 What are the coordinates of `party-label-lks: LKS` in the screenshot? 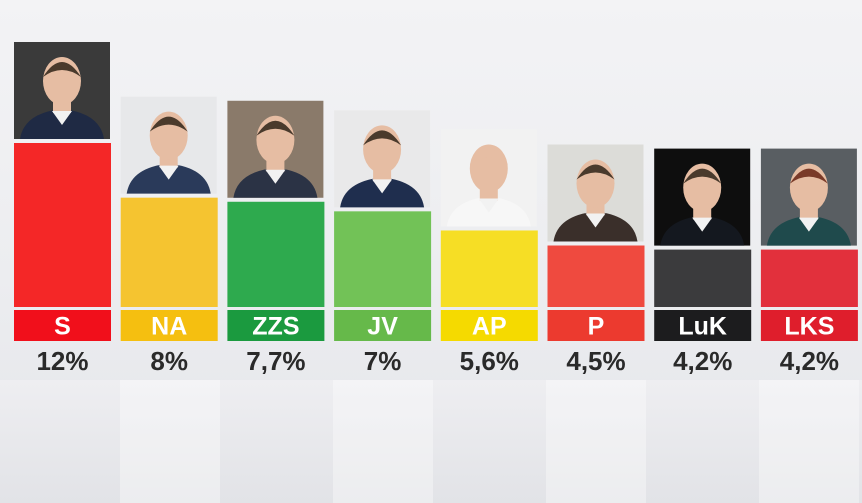 It's located at (809, 327).